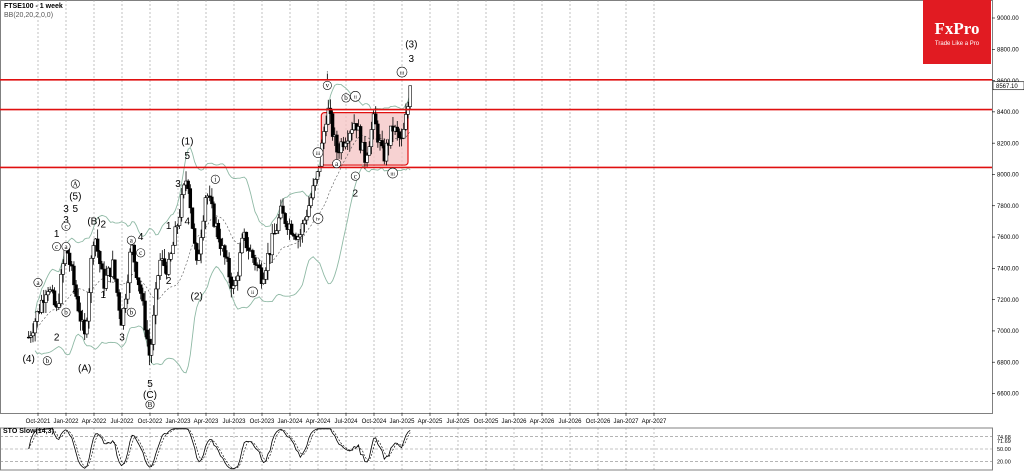 The height and width of the screenshot is (474, 1024). I want to click on indicator-label: BB(20,20,2,0,0), so click(29, 15).